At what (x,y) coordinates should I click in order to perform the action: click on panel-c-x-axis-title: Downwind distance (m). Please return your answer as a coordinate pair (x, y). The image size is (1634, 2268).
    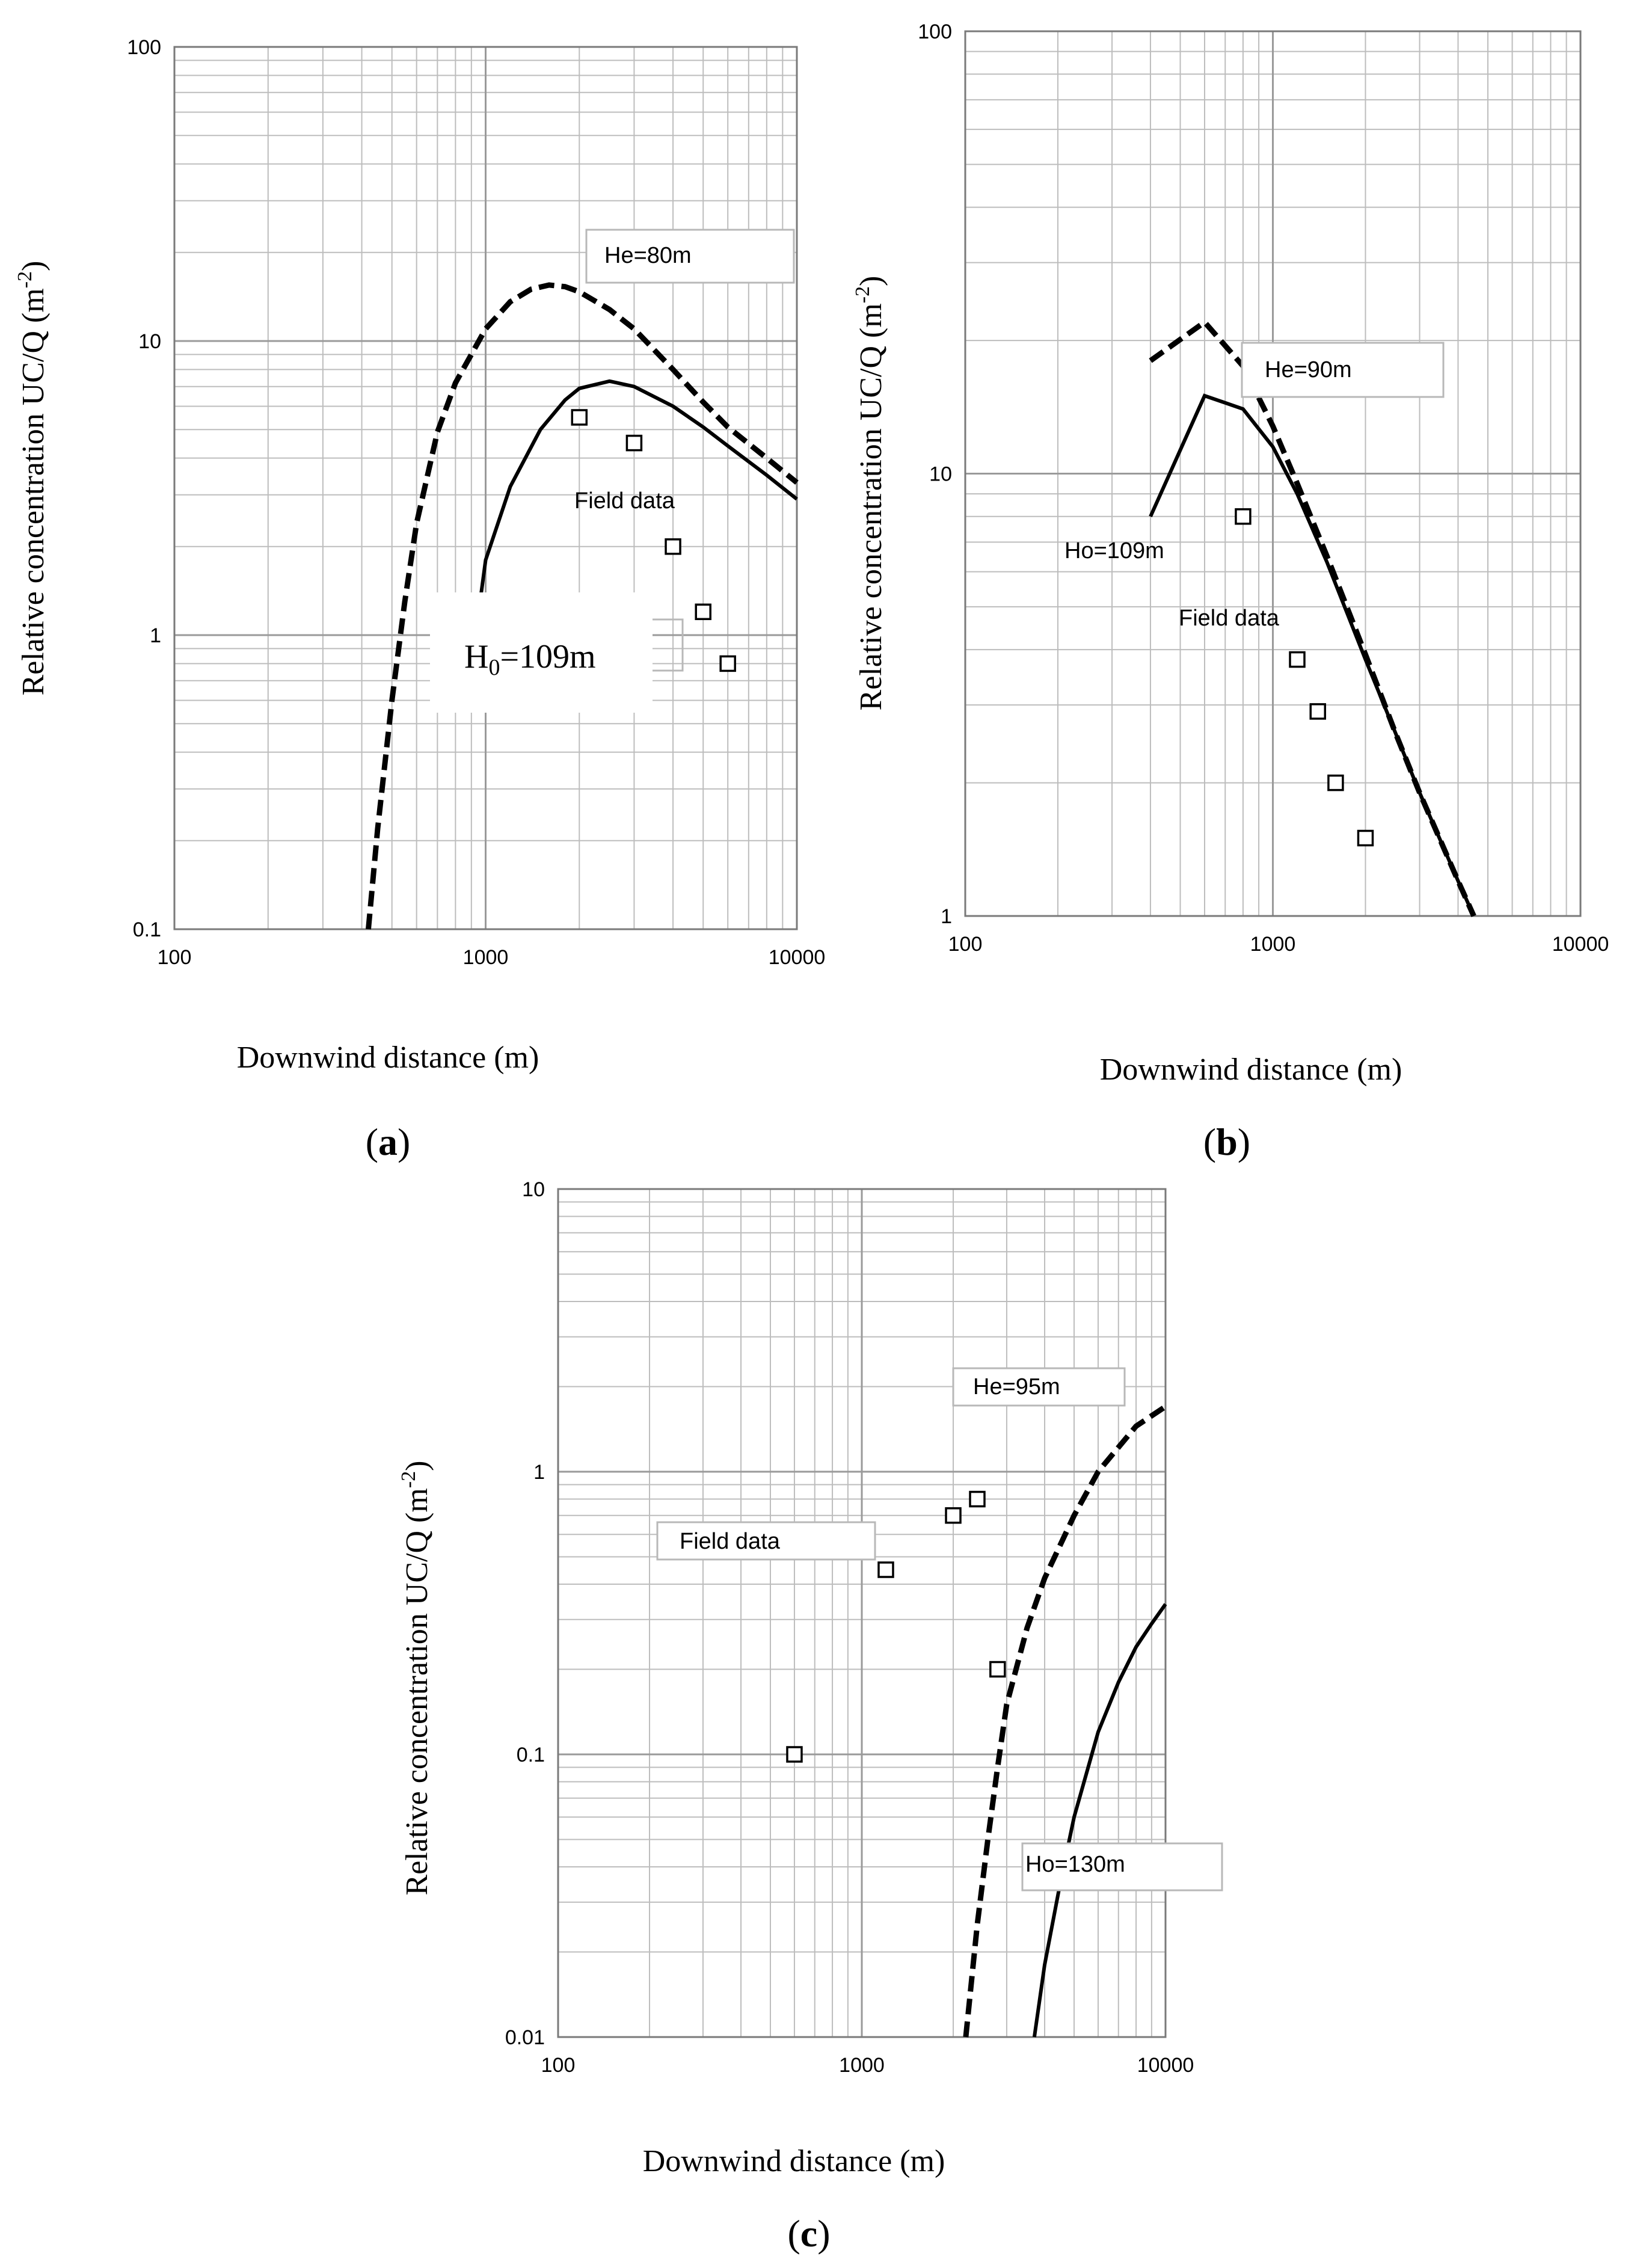
    Looking at the image, I should click on (794, 2161).